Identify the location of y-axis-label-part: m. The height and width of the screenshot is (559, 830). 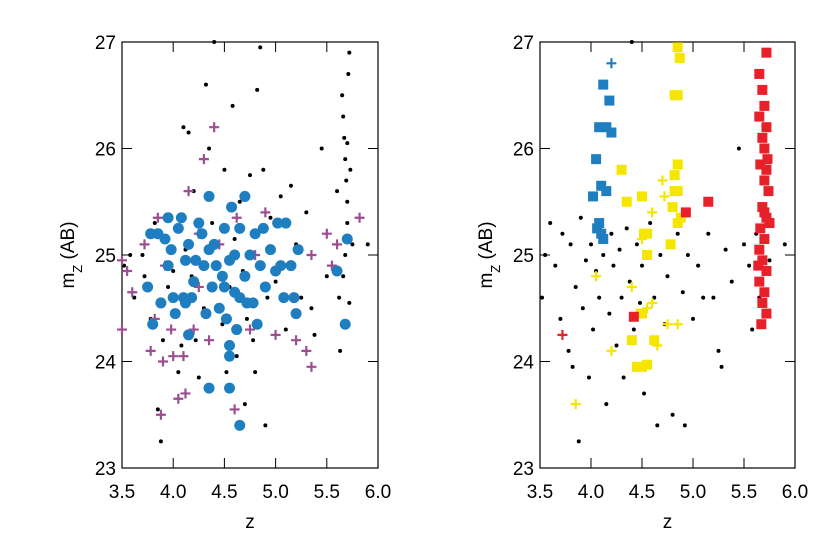
(68, 281).